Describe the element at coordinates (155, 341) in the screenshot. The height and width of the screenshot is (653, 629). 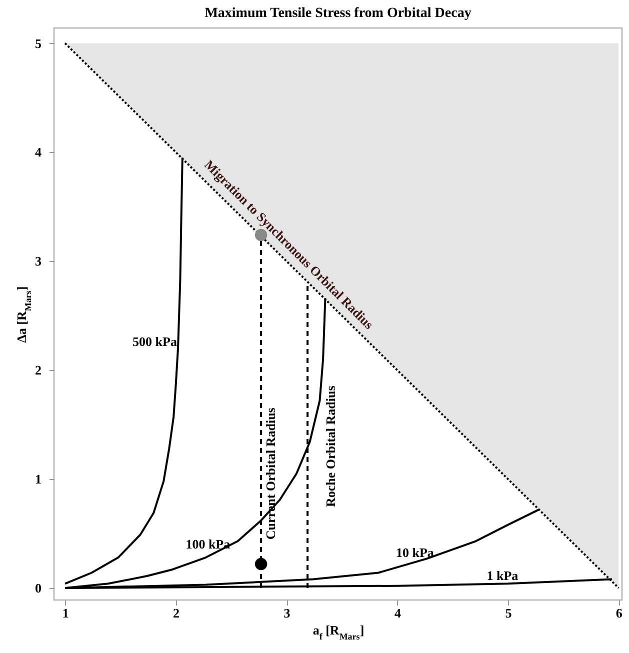
I see `series-label: 500 kPa` at that location.